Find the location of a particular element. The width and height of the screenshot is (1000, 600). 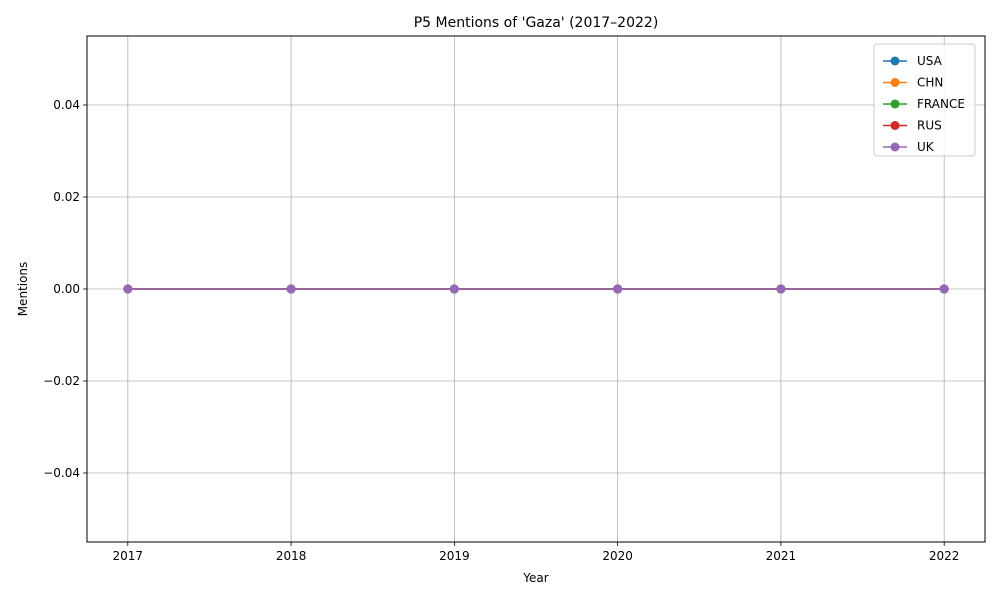

legend-item: UK is located at coordinates (909, 147).